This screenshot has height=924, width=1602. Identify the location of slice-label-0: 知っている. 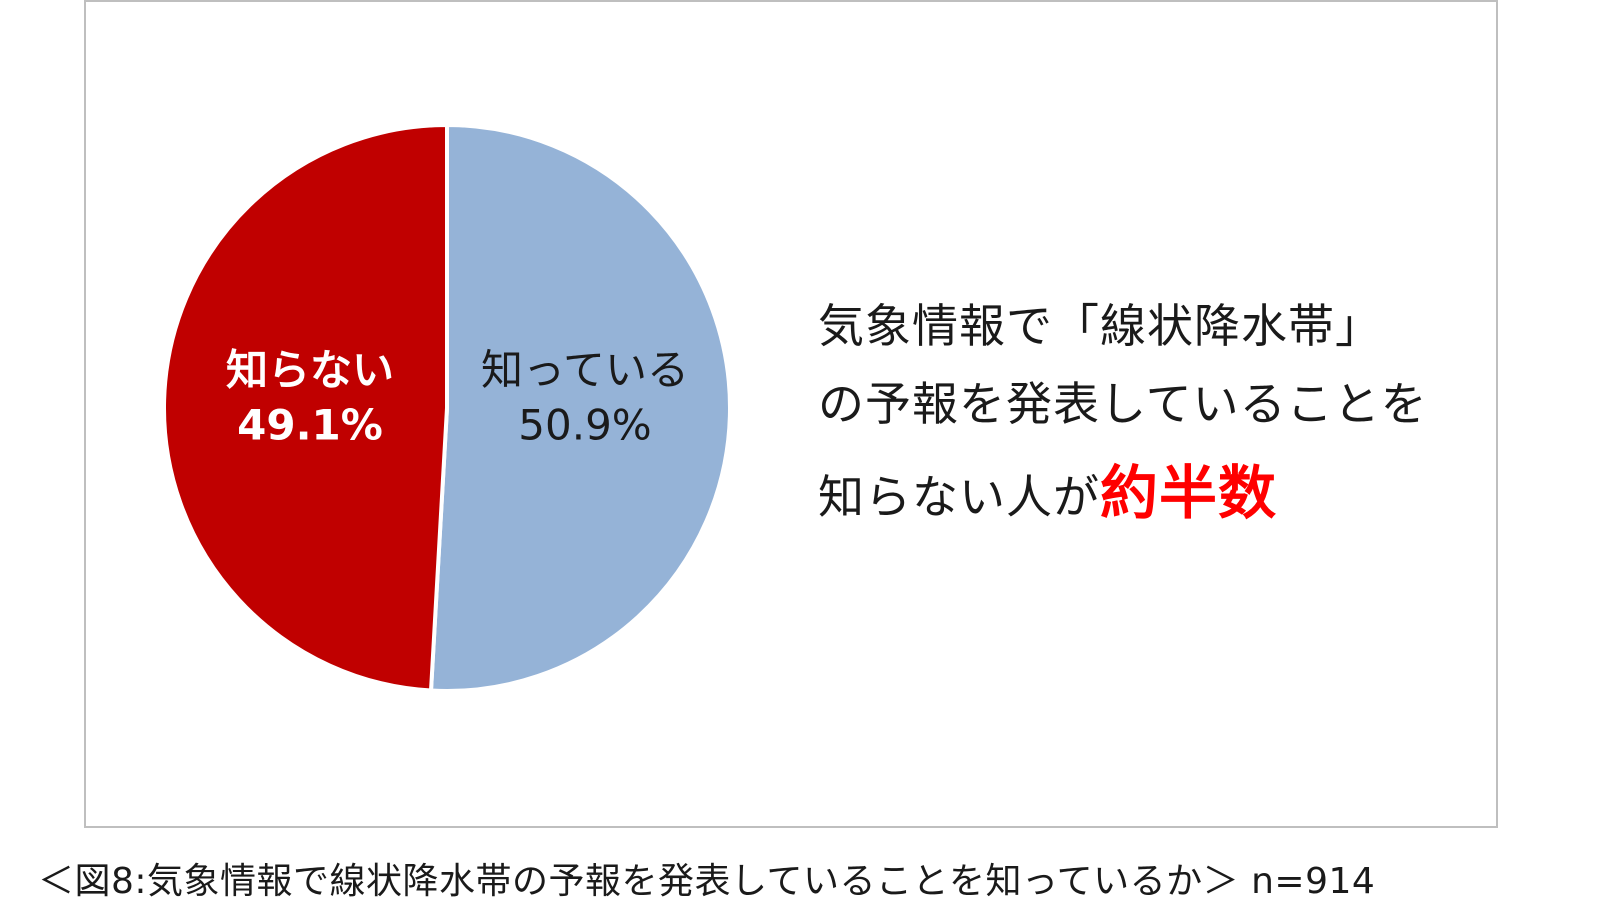
(585, 370).